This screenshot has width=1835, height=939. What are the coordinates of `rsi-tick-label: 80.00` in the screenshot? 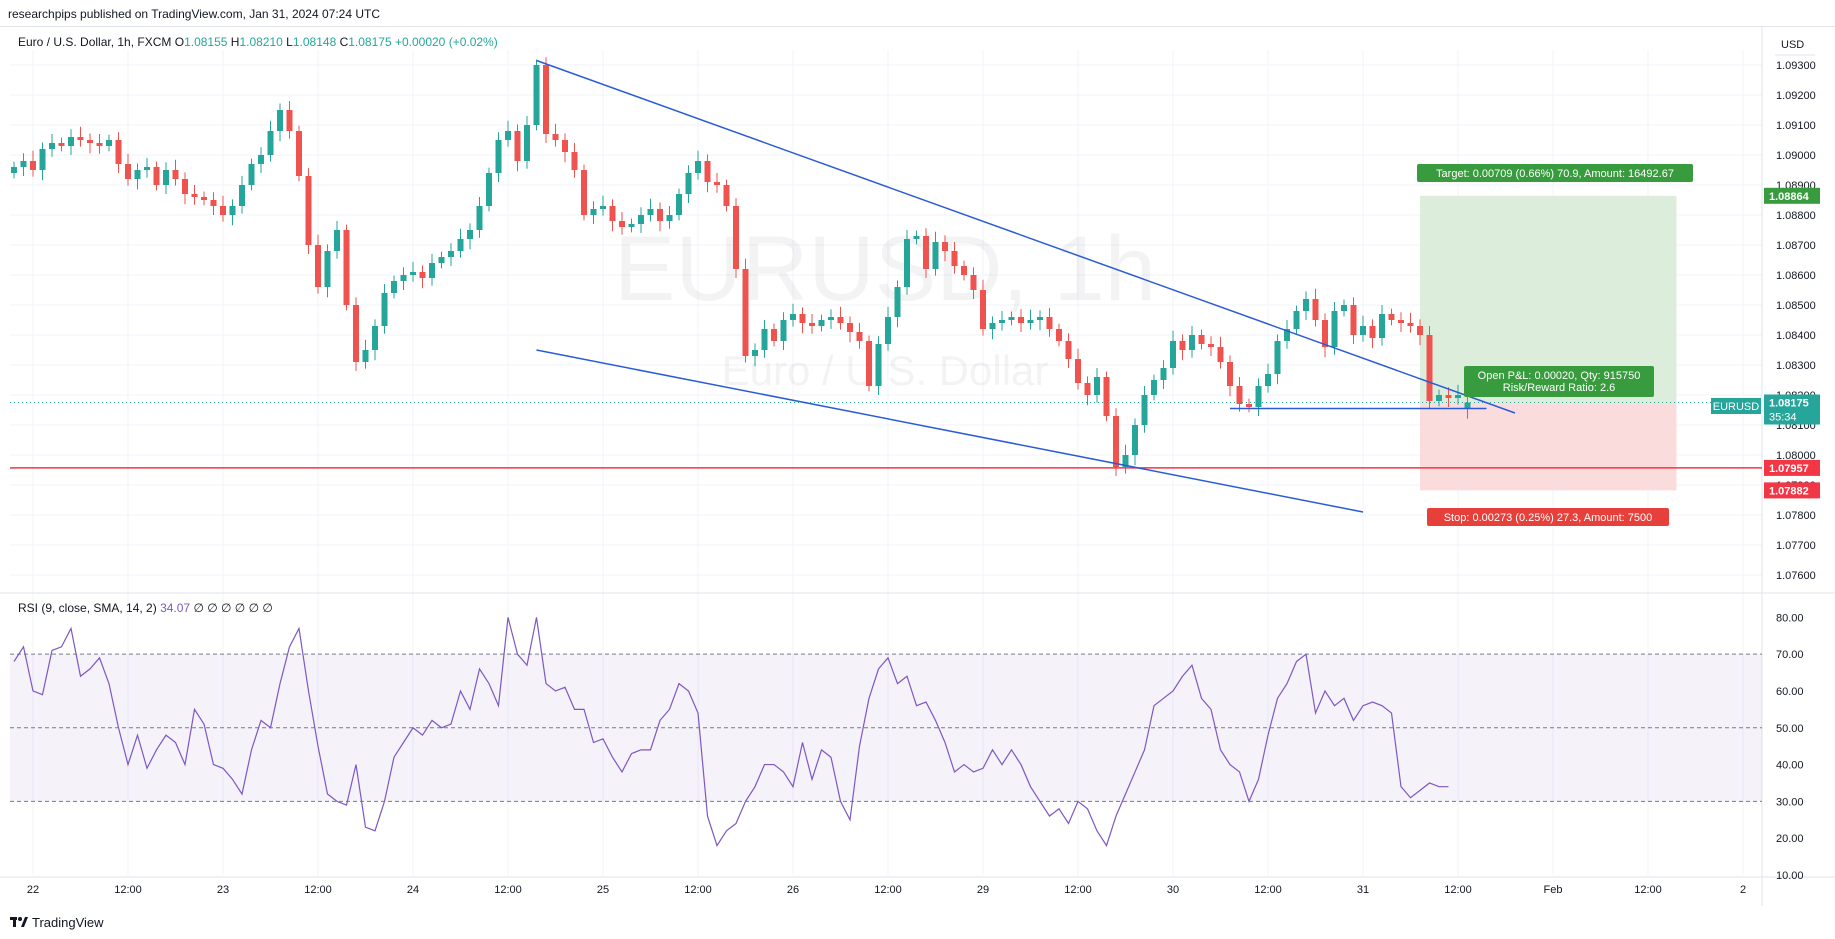 It's located at (1790, 618).